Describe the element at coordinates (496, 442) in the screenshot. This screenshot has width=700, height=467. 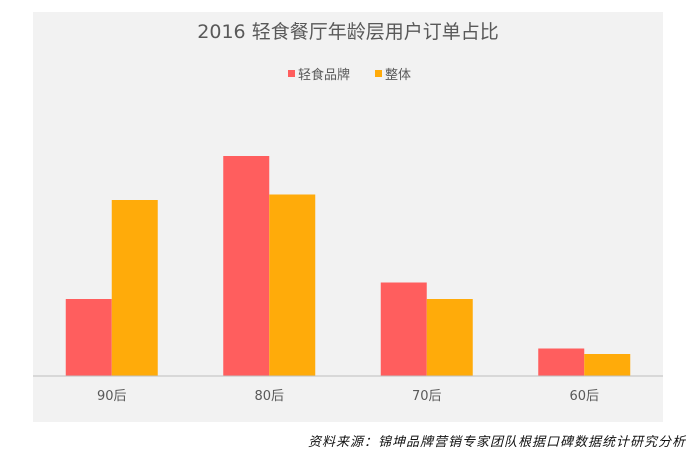
I see `source-note: 资料来源：锦坤品牌营销专家团队根据口碑数据统计研究分析` at that location.